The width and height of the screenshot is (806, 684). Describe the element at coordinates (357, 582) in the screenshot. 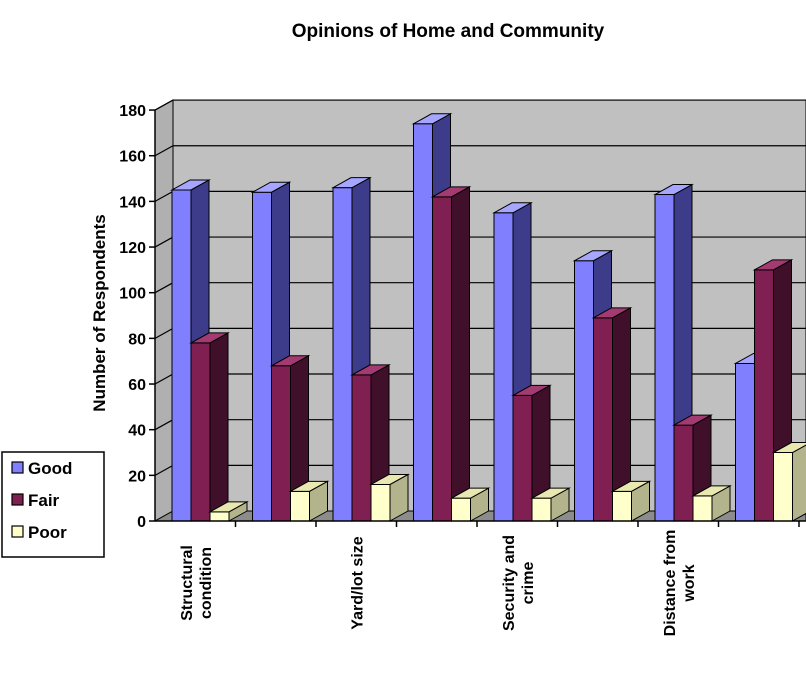

I see `x-category-label: Yard/lot size` at that location.